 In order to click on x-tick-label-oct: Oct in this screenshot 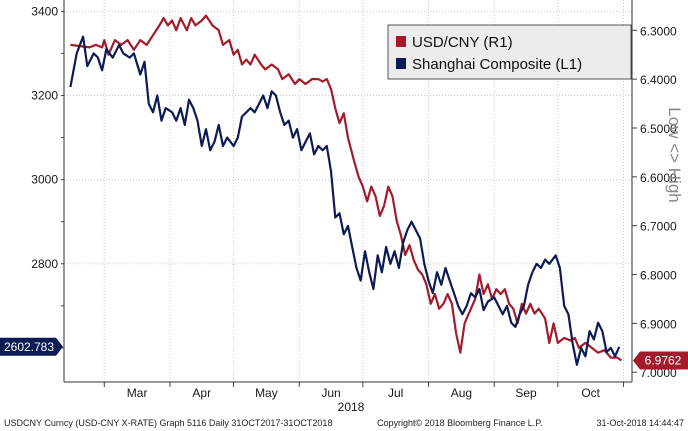, I will do `click(590, 393)`.